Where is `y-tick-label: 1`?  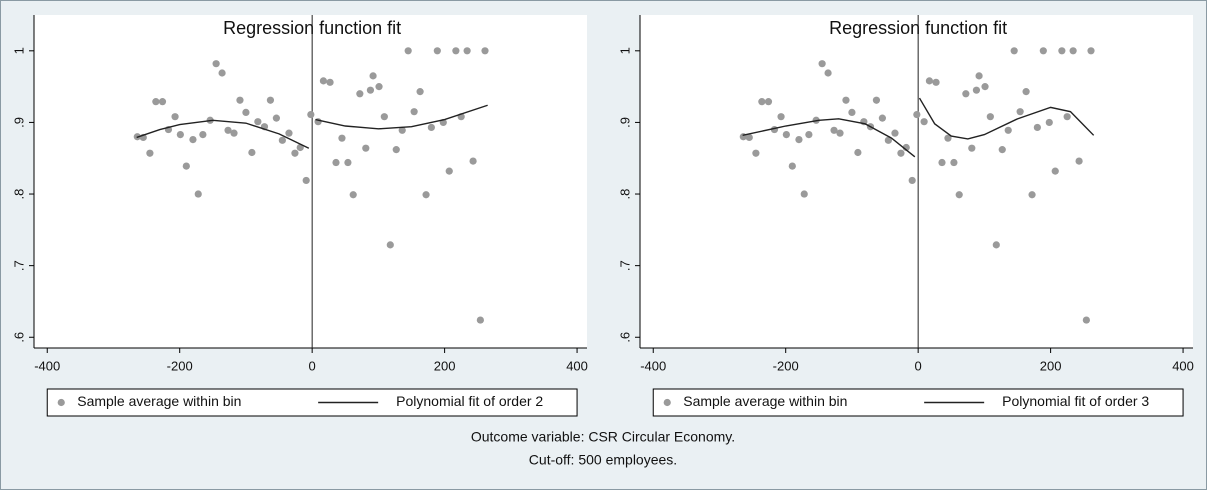 y-tick-label: 1 is located at coordinates (18, 50).